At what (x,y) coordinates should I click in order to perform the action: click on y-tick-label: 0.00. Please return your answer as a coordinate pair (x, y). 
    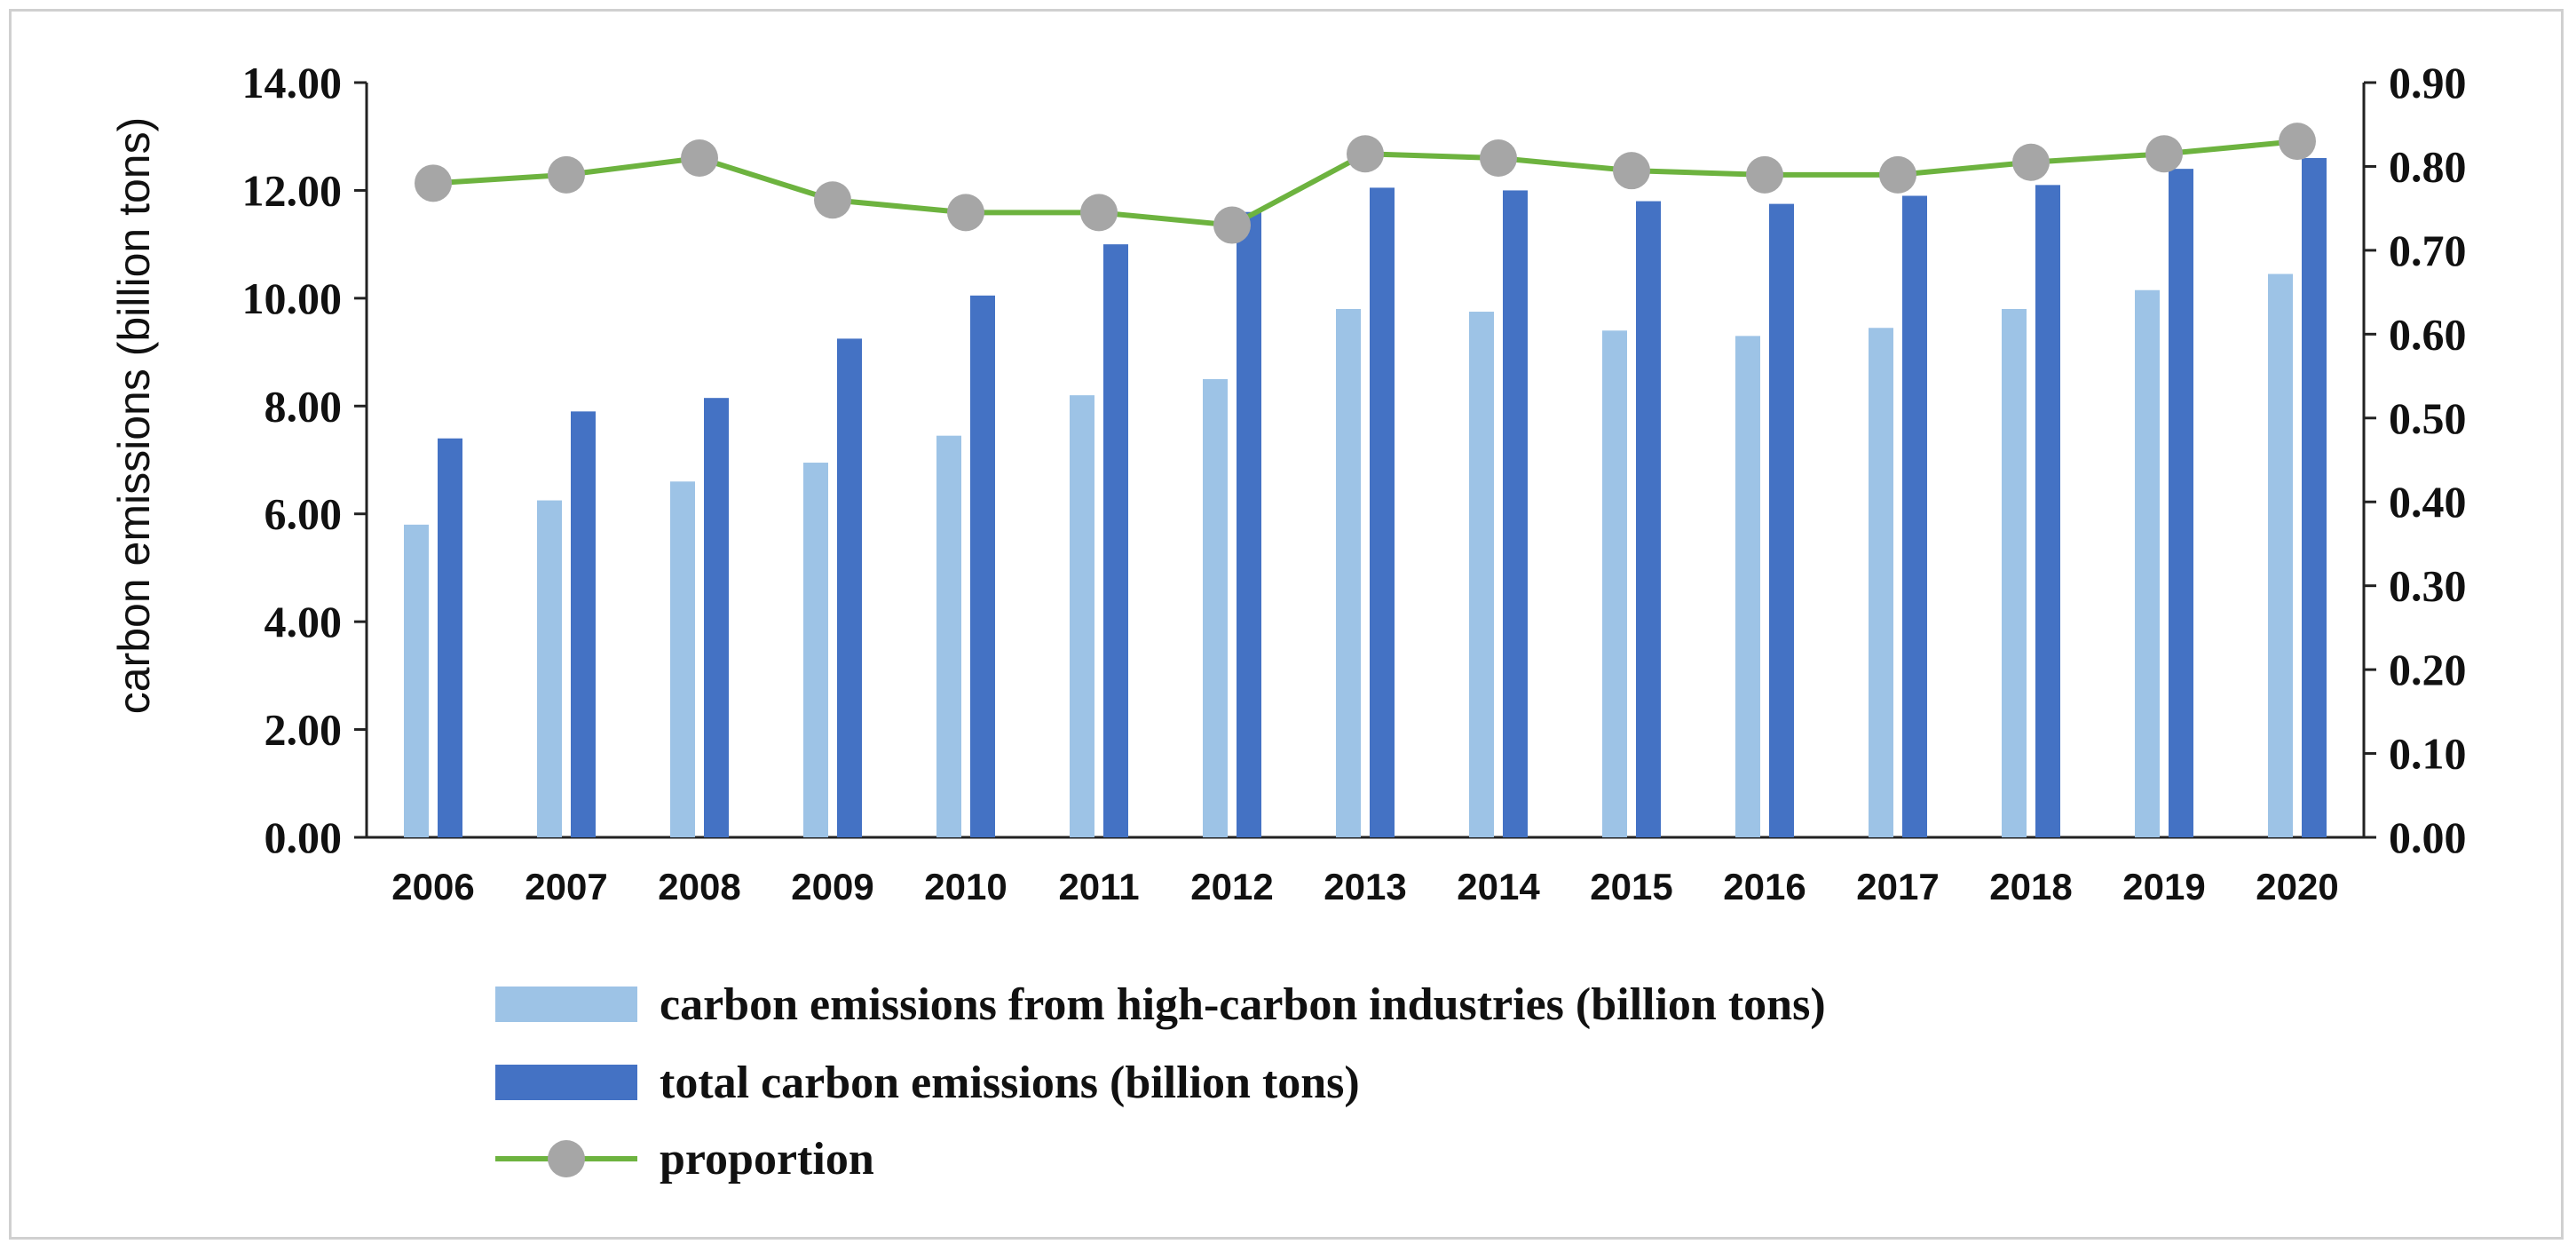
    Looking at the image, I should click on (304, 837).